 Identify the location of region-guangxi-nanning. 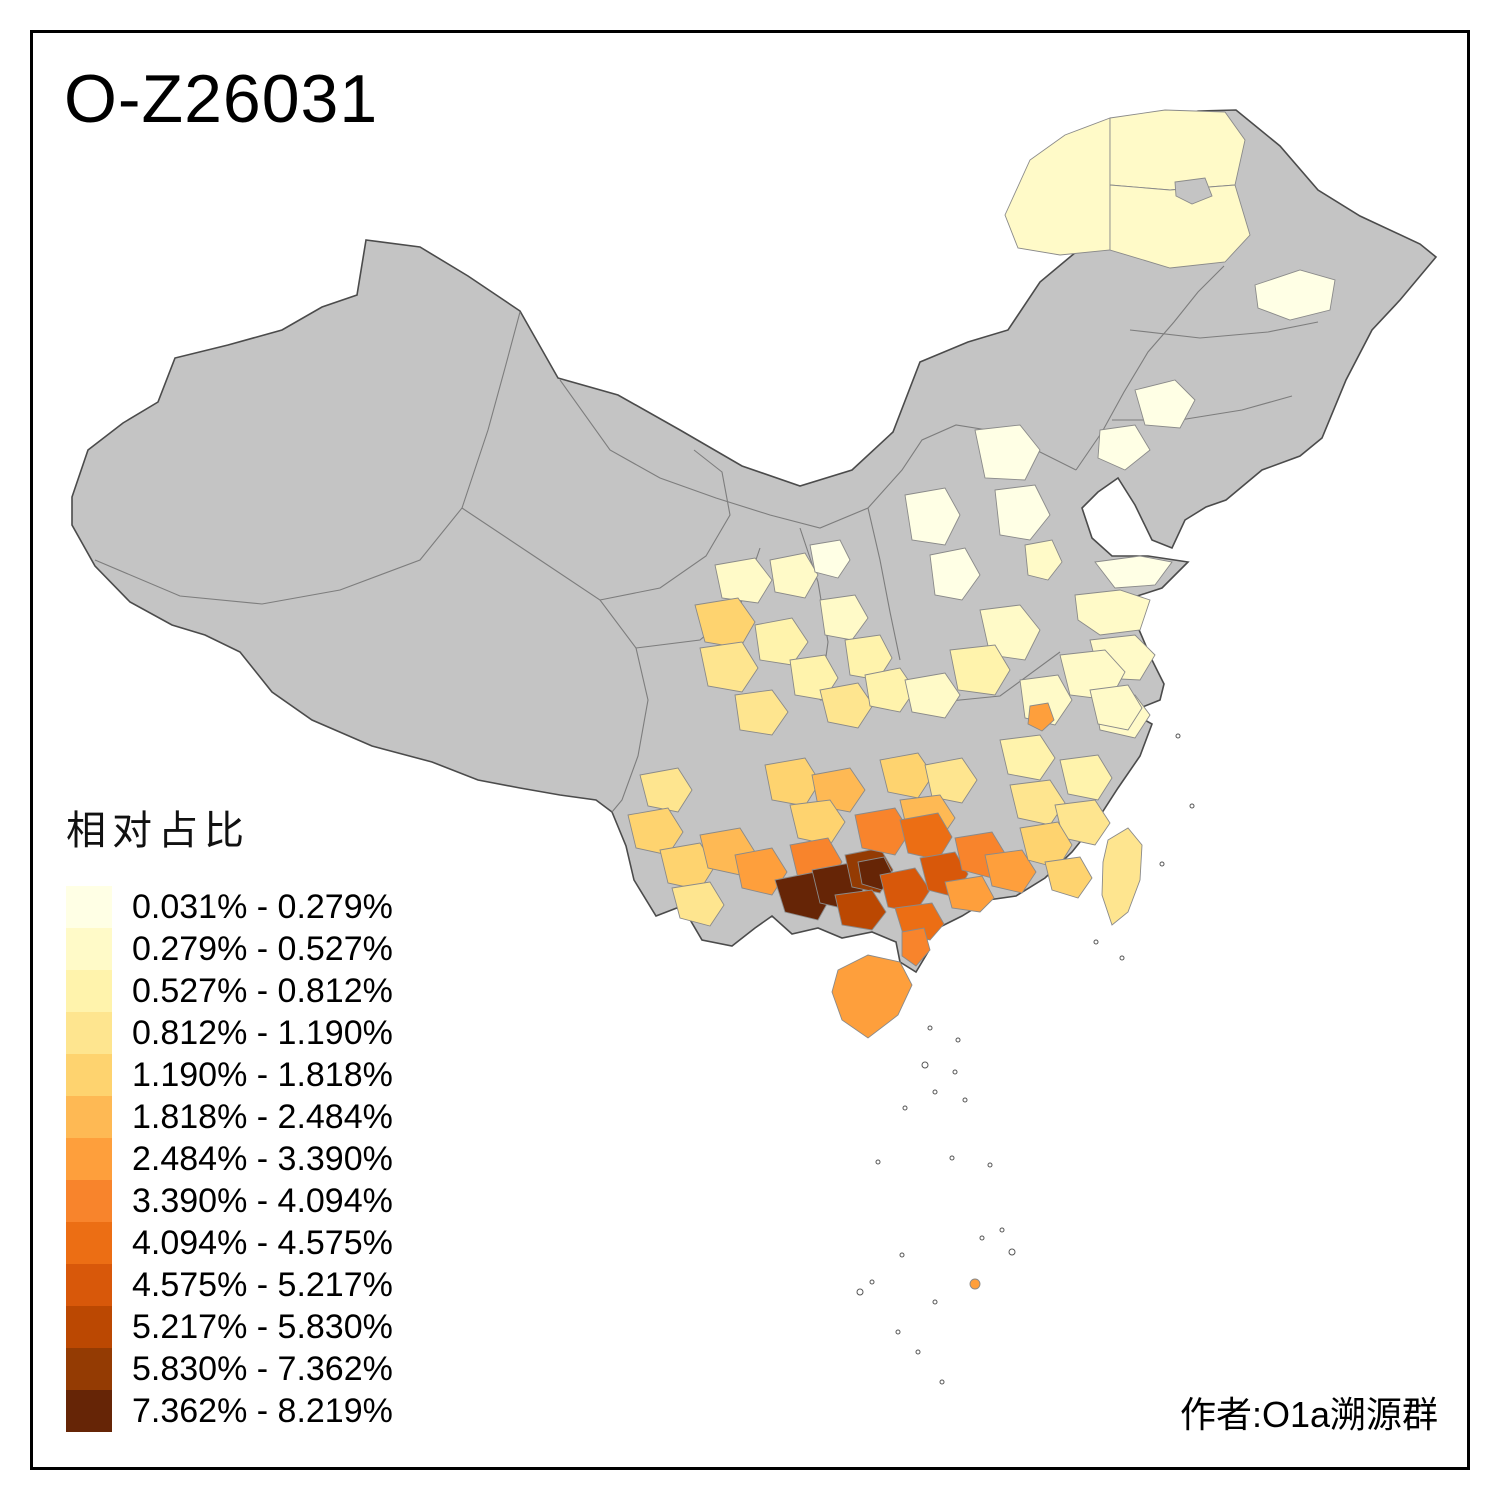
(860, 910).